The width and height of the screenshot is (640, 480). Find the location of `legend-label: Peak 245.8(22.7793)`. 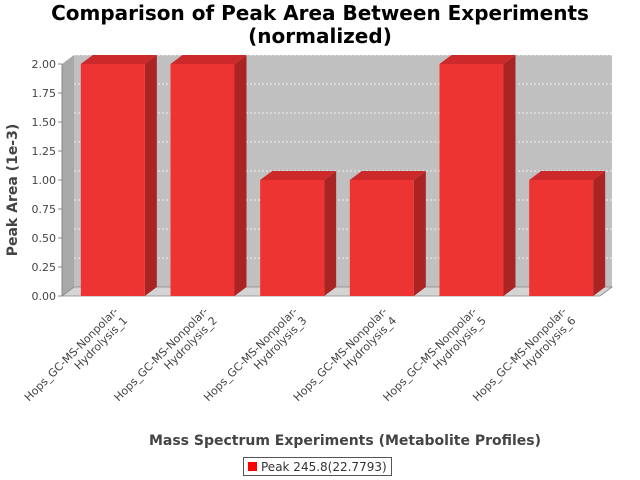

legend-label: Peak 245.8(22.7793) is located at coordinates (324, 466).